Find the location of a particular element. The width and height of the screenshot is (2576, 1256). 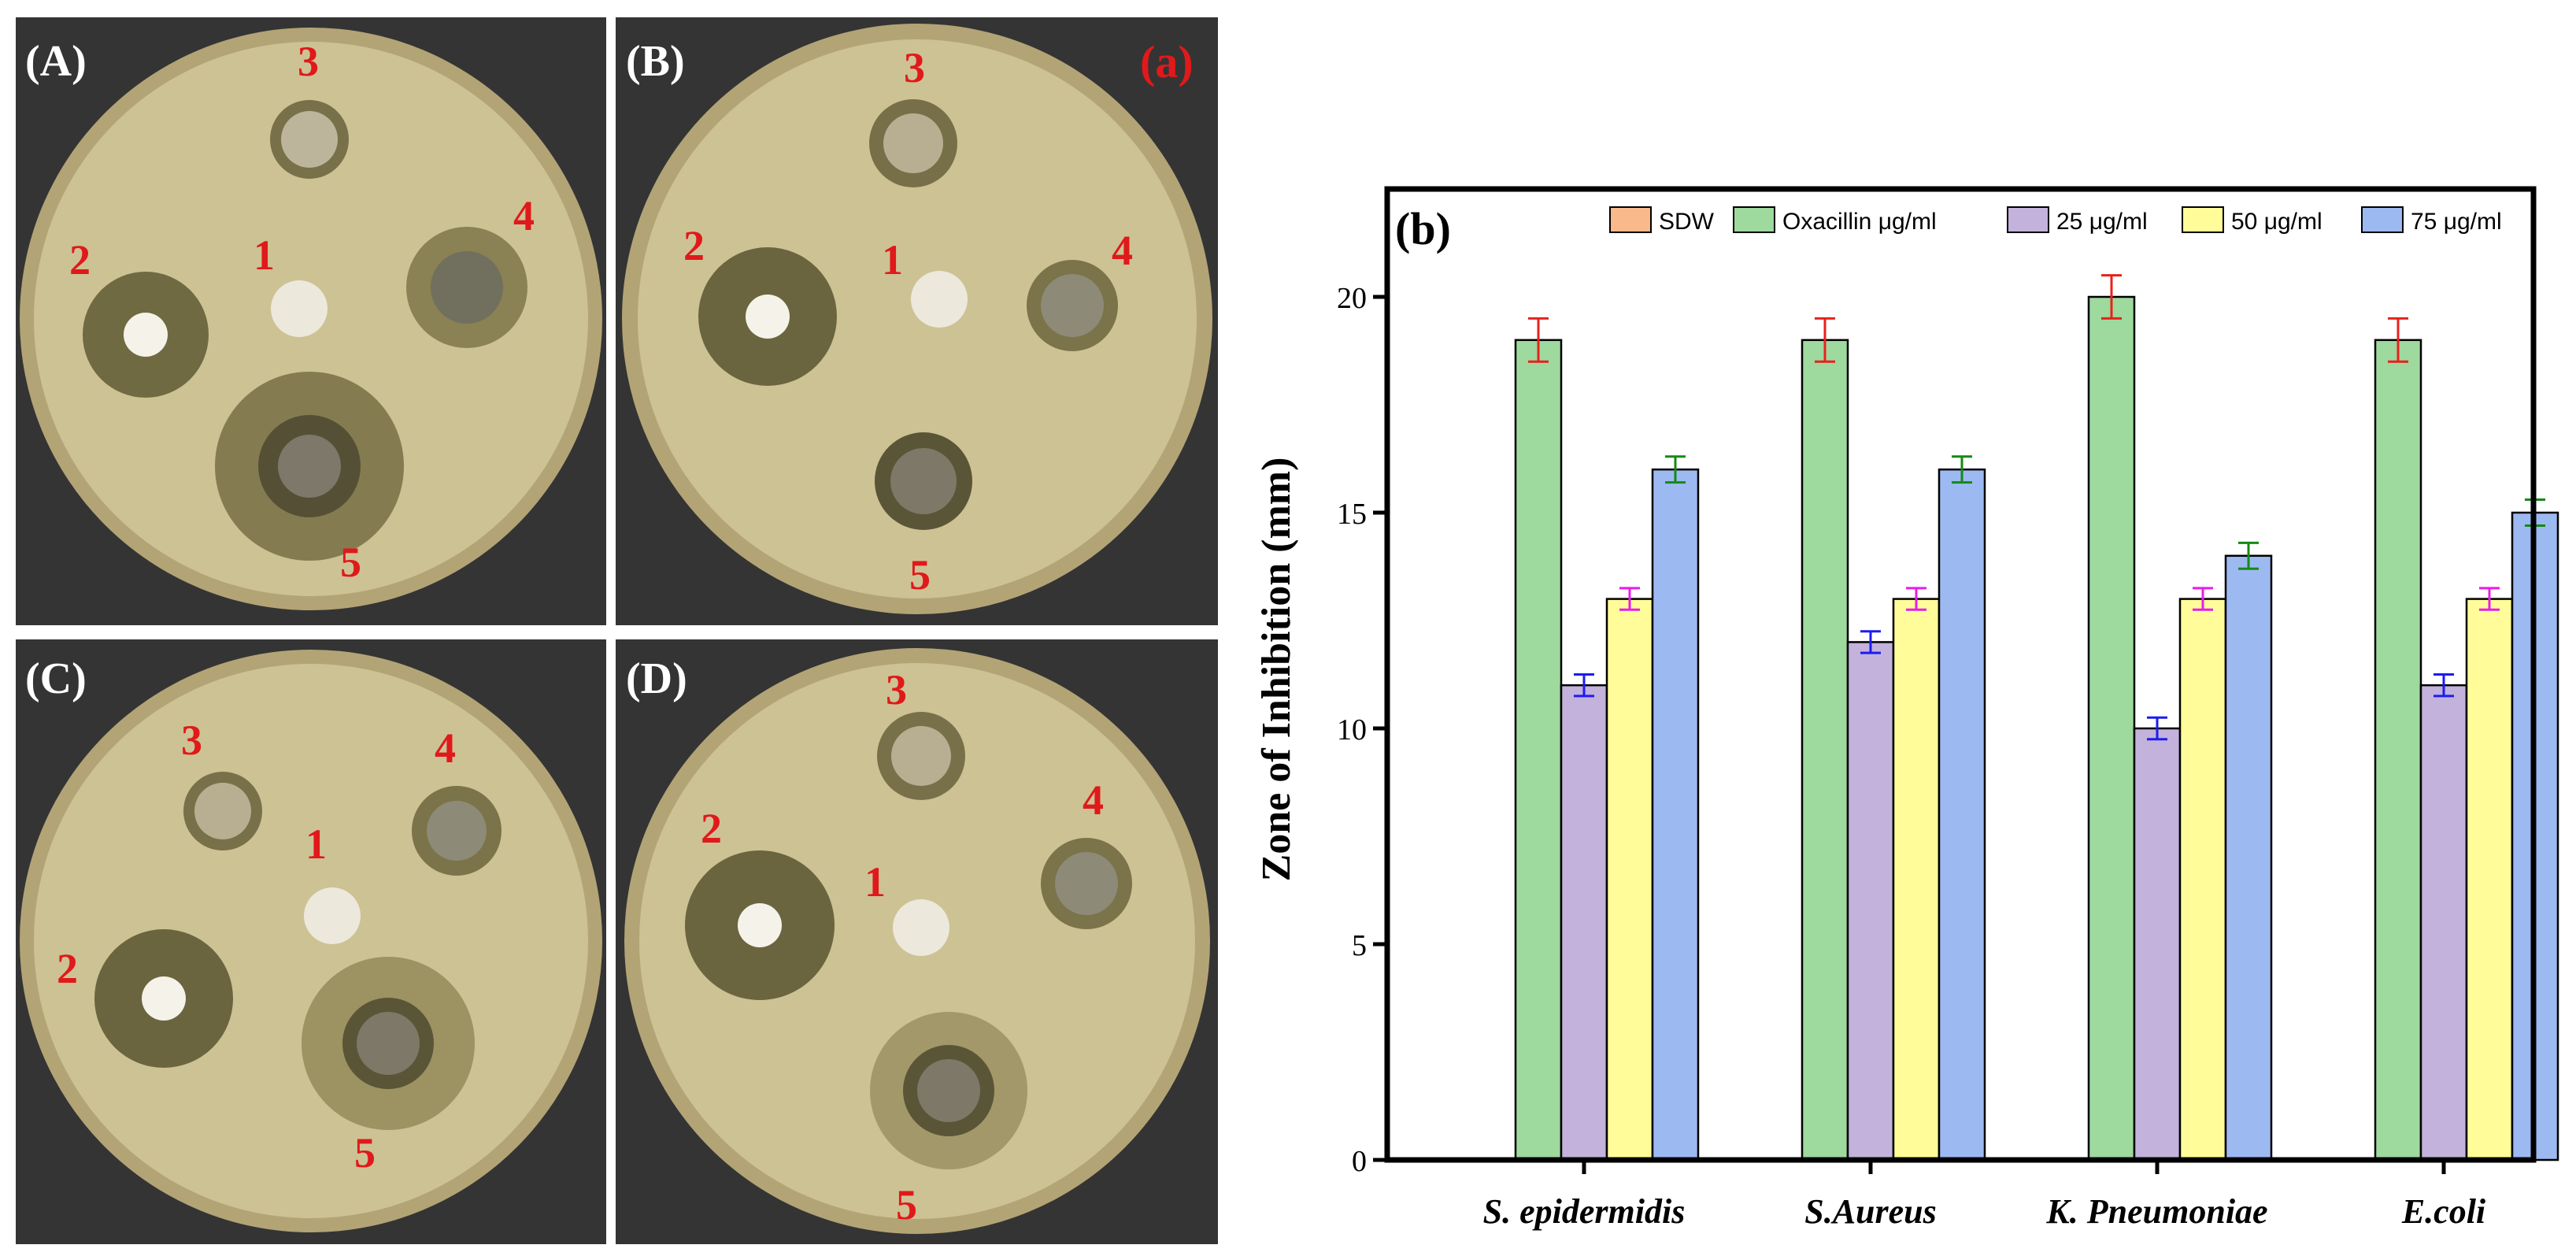

x-tick-label: K. Pneumoniae is located at coordinates (2156, 1211).